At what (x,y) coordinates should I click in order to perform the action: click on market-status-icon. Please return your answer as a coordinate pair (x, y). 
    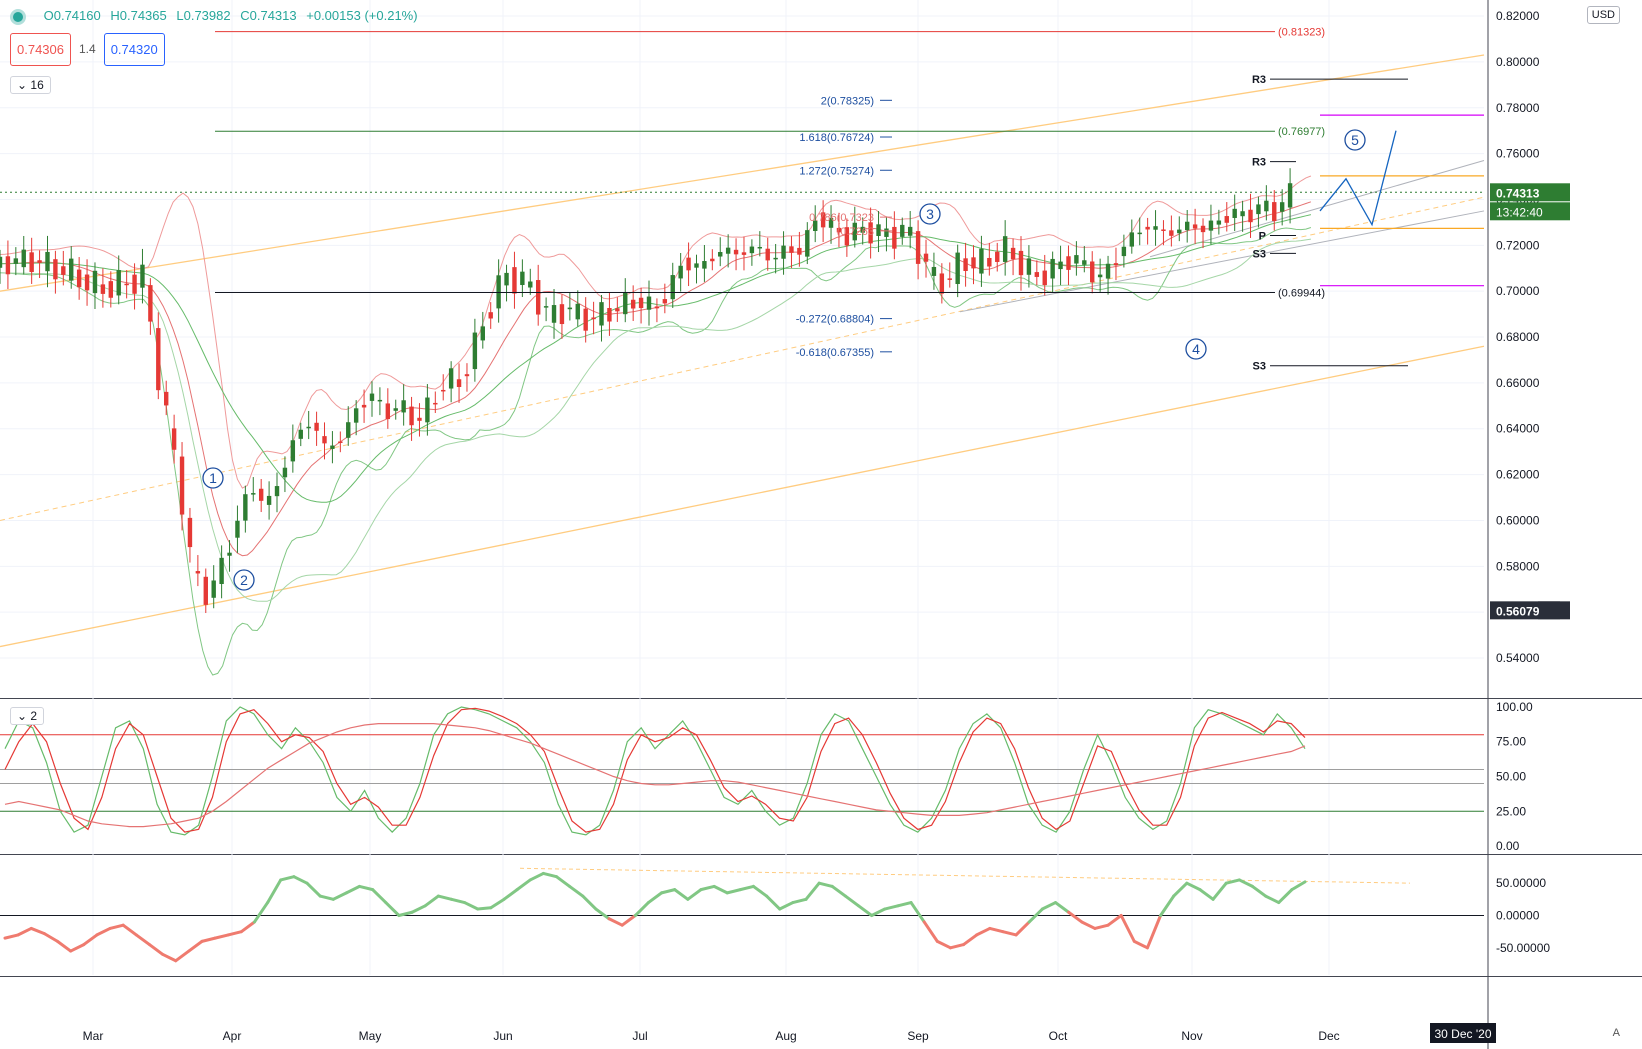
    Looking at the image, I should click on (18, 16).